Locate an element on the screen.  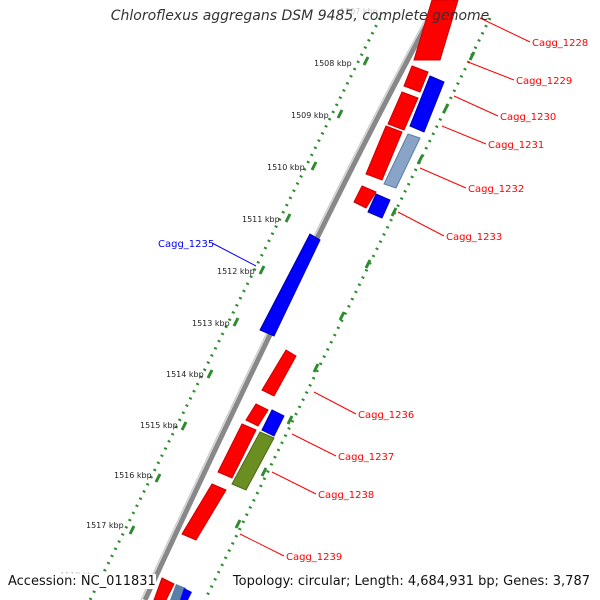
gene-cagg-1237a is located at coordinates (257, 415).